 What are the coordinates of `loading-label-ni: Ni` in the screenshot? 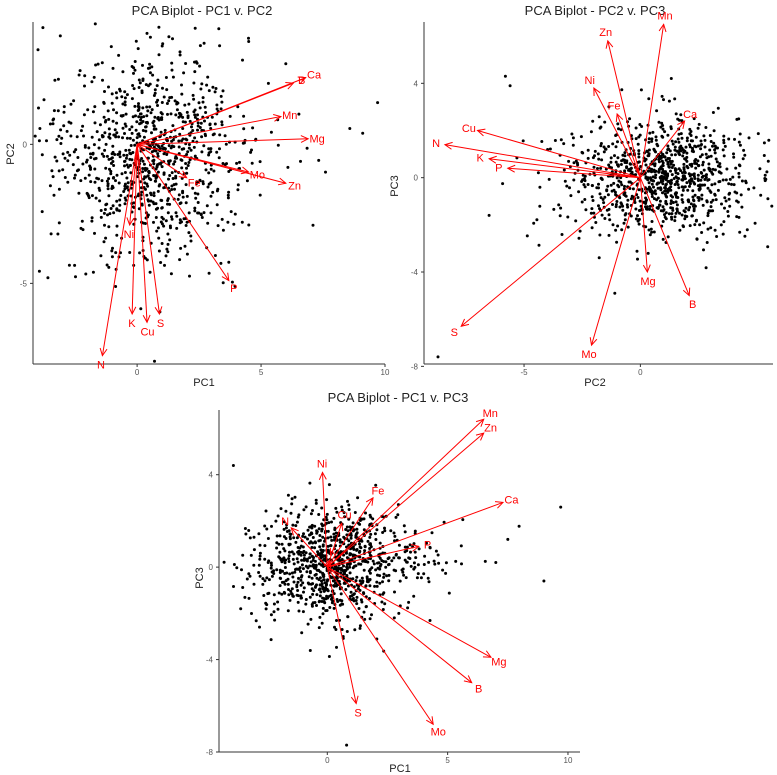 It's located at (322, 464).